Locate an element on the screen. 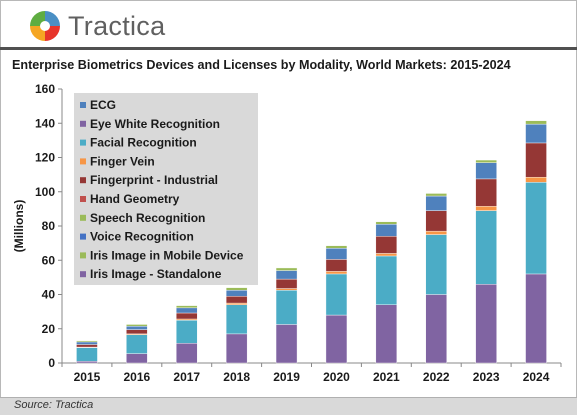  y-tick-label: 120 is located at coordinates (45, 158).